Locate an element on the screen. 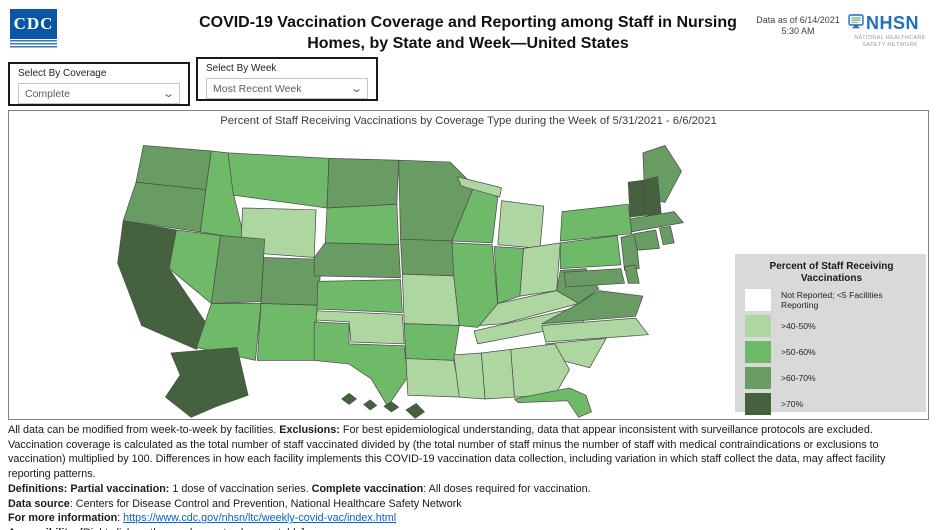 The image size is (936, 530). legend-title: Percent of Staff Receiving Vaccinations is located at coordinates (831, 272).